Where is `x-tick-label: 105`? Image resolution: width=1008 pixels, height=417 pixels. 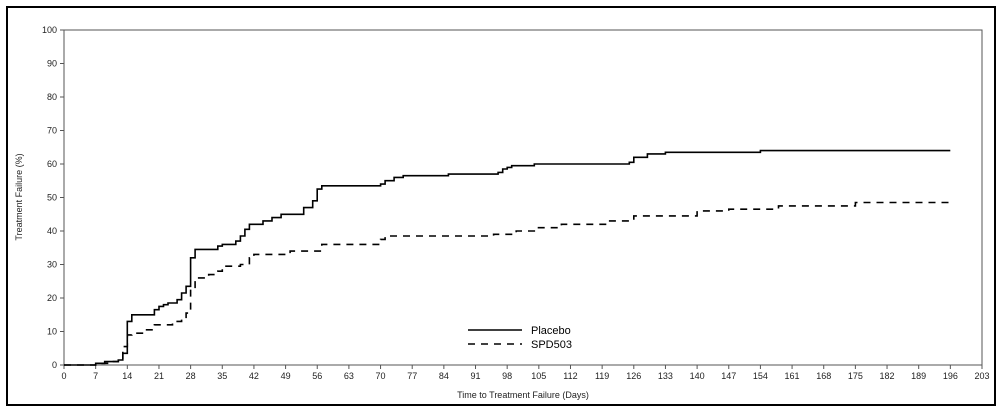 x-tick-label: 105 is located at coordinates (538, 376).